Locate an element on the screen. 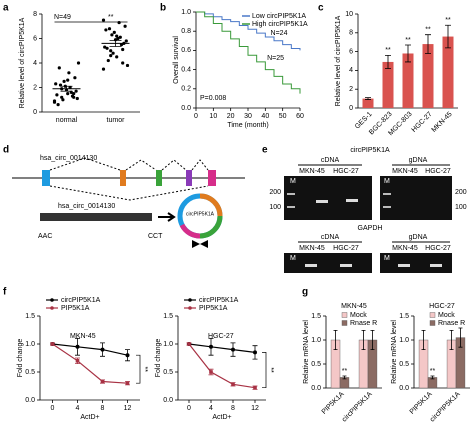  panel-label: e is located at coordinates (265, 150).